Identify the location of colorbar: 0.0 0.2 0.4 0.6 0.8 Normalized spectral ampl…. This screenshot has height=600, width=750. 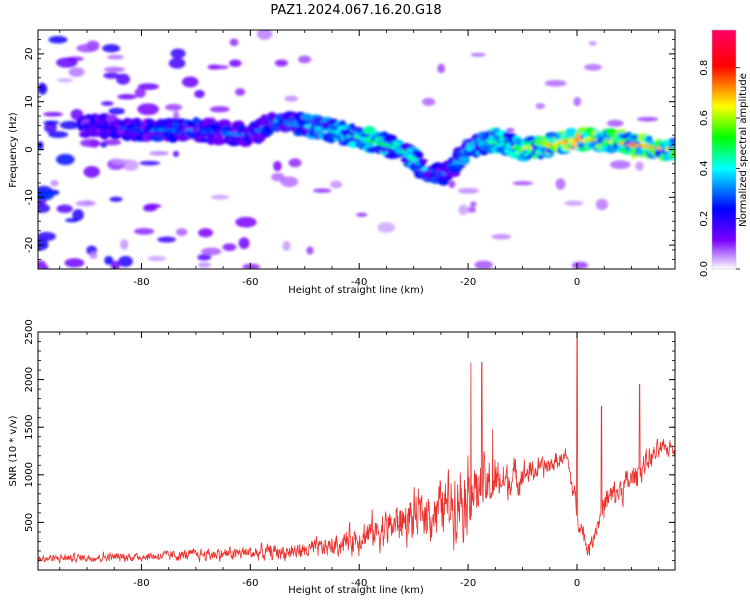
(724, 153).